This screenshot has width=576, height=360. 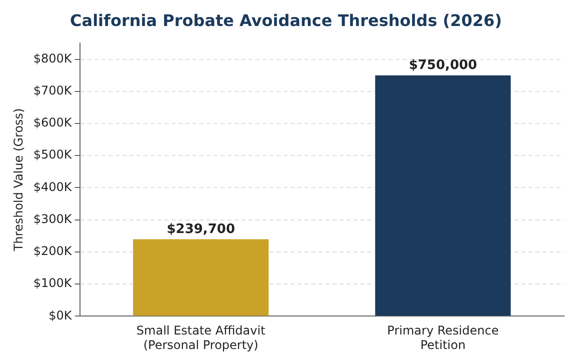 What do you see at coordinates (443, 338) in the screenshot?
I see `x-tick-label: Primary Residence Petition` at bounding box center [443, 338].